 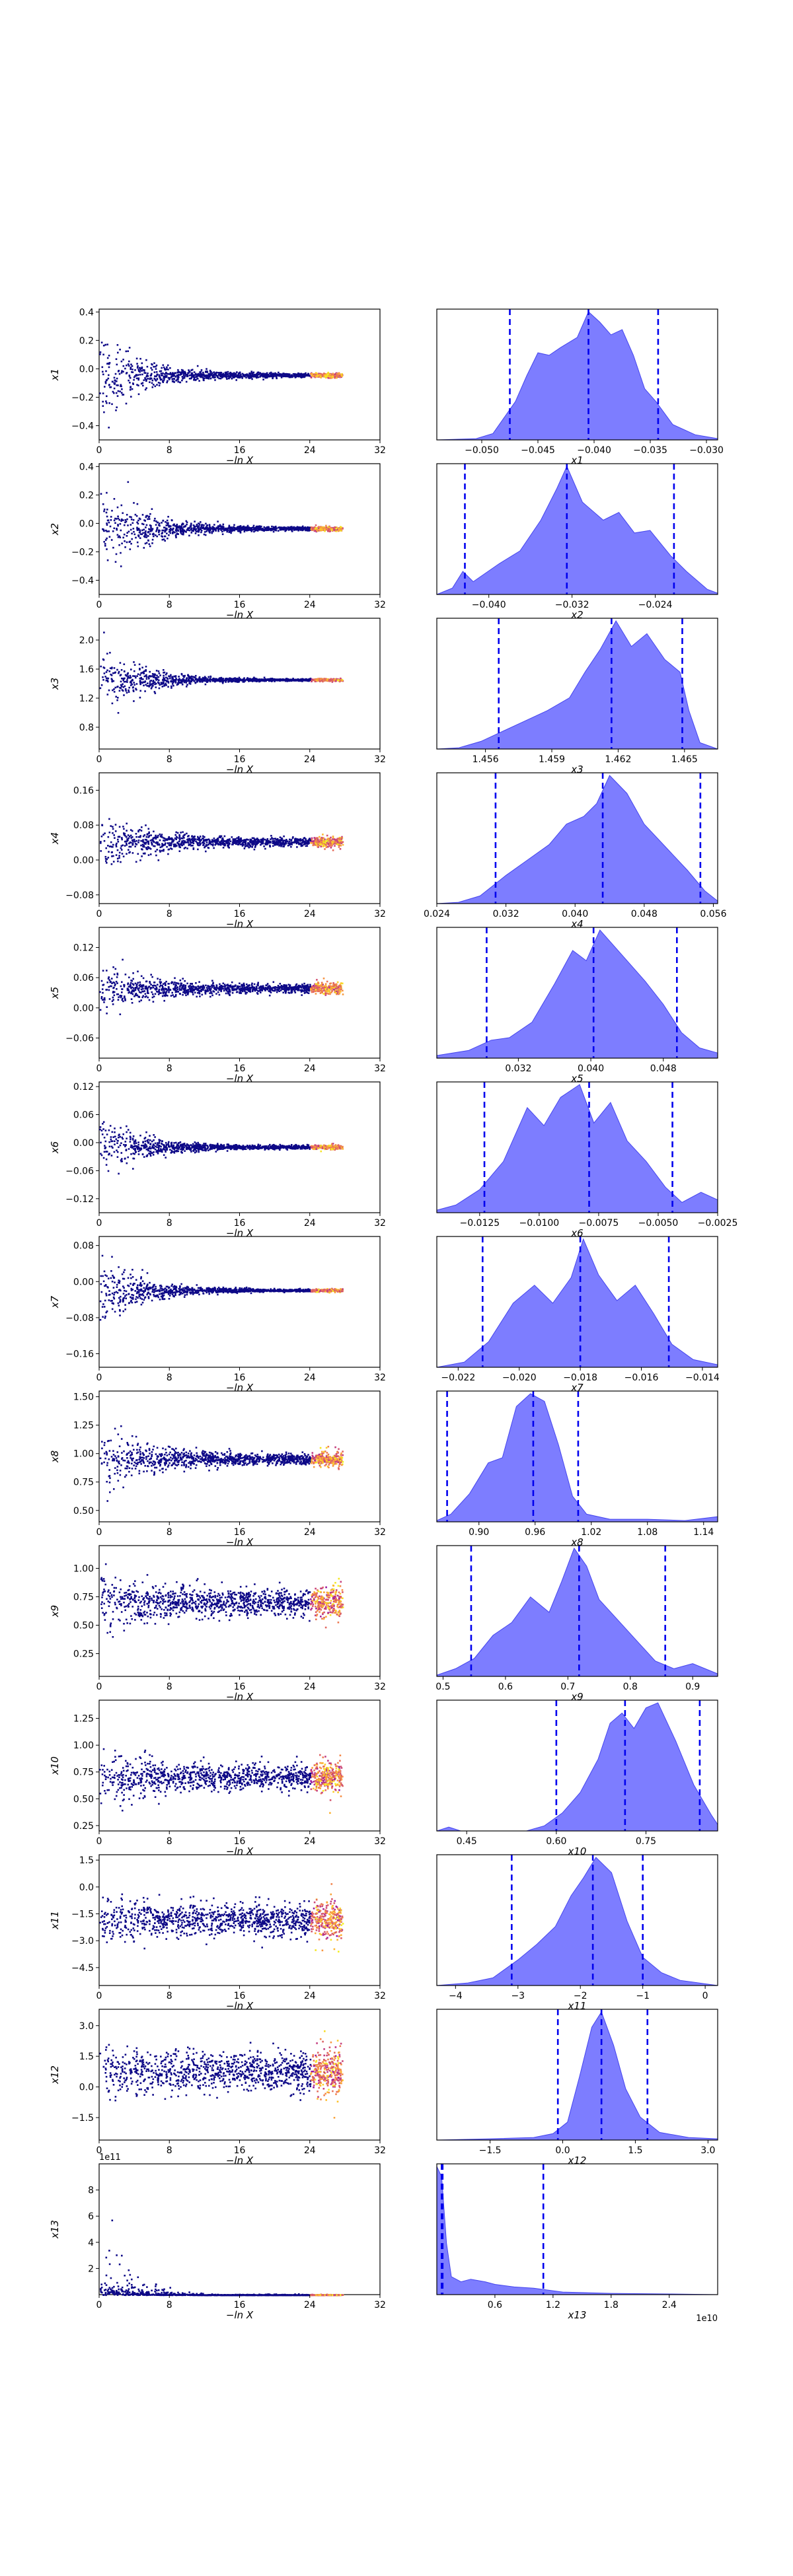 I want to click on trace-points, so click(x=221, y=385).